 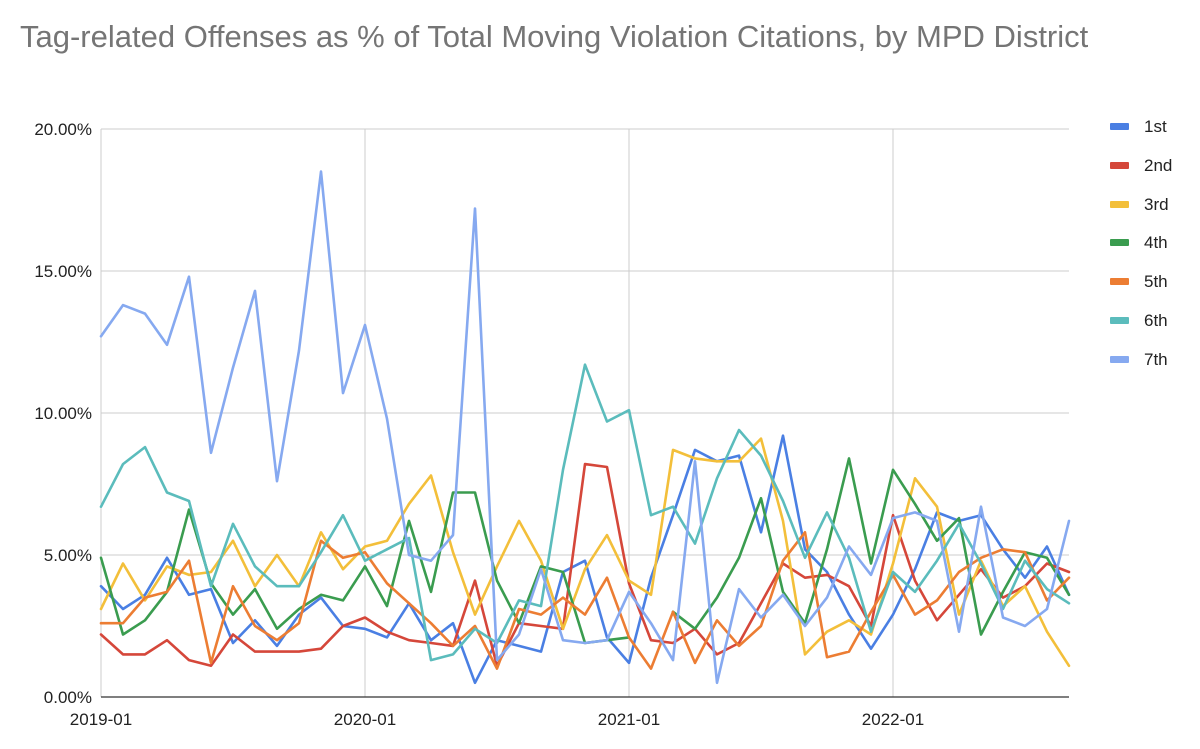 I want to click on legend-label: 7th, so click(x=1156, y=359).